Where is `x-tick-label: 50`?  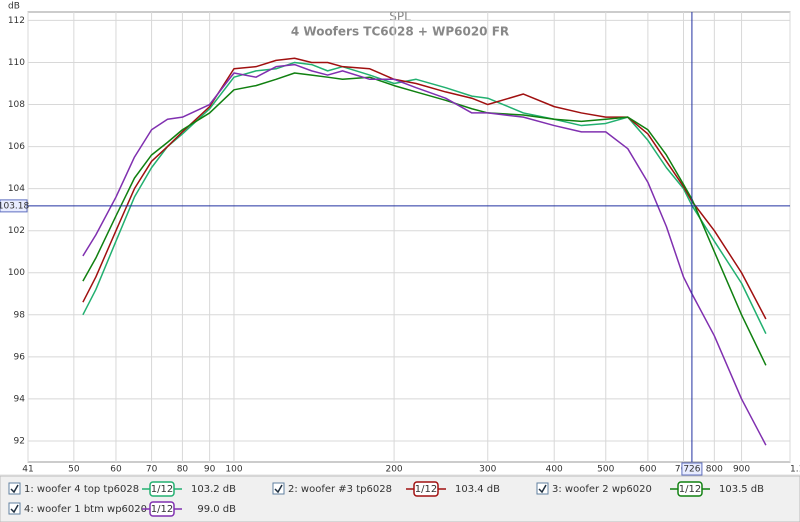 x-tick-label: 50 is located at coordinates (74, 470).